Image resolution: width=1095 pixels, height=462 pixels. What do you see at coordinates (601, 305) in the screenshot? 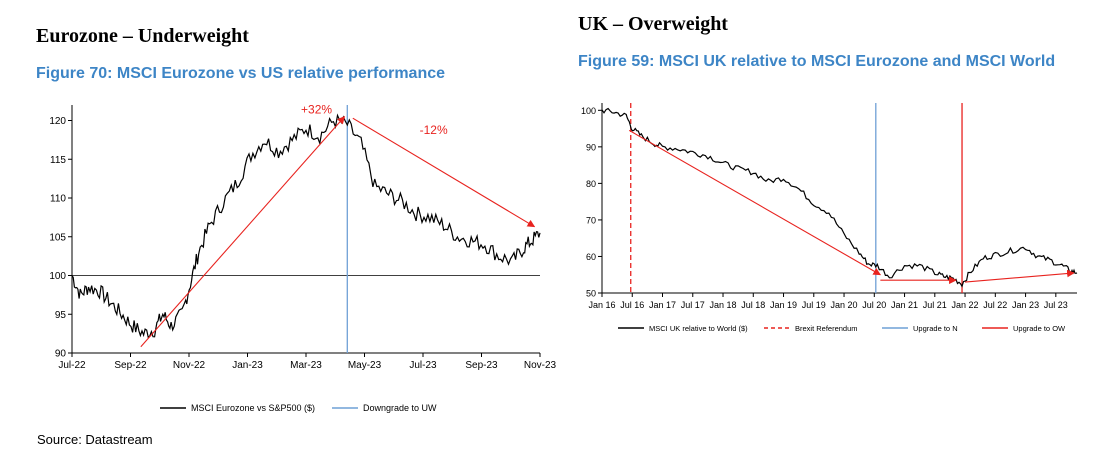
I see `chart1-x-tick-label: Jan 16` at bounding box center [601, 305].